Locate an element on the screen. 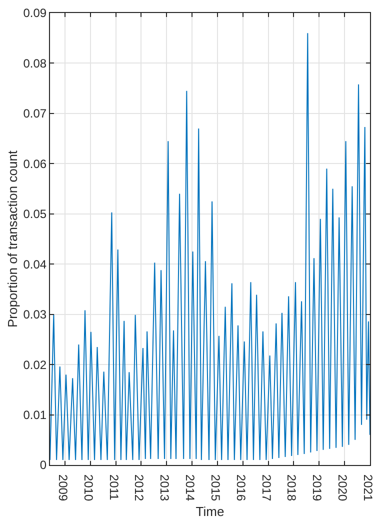 The width and height of the screenshot is (381, 523). x-tick-label: 2019 is located at coordinates (317, 488).